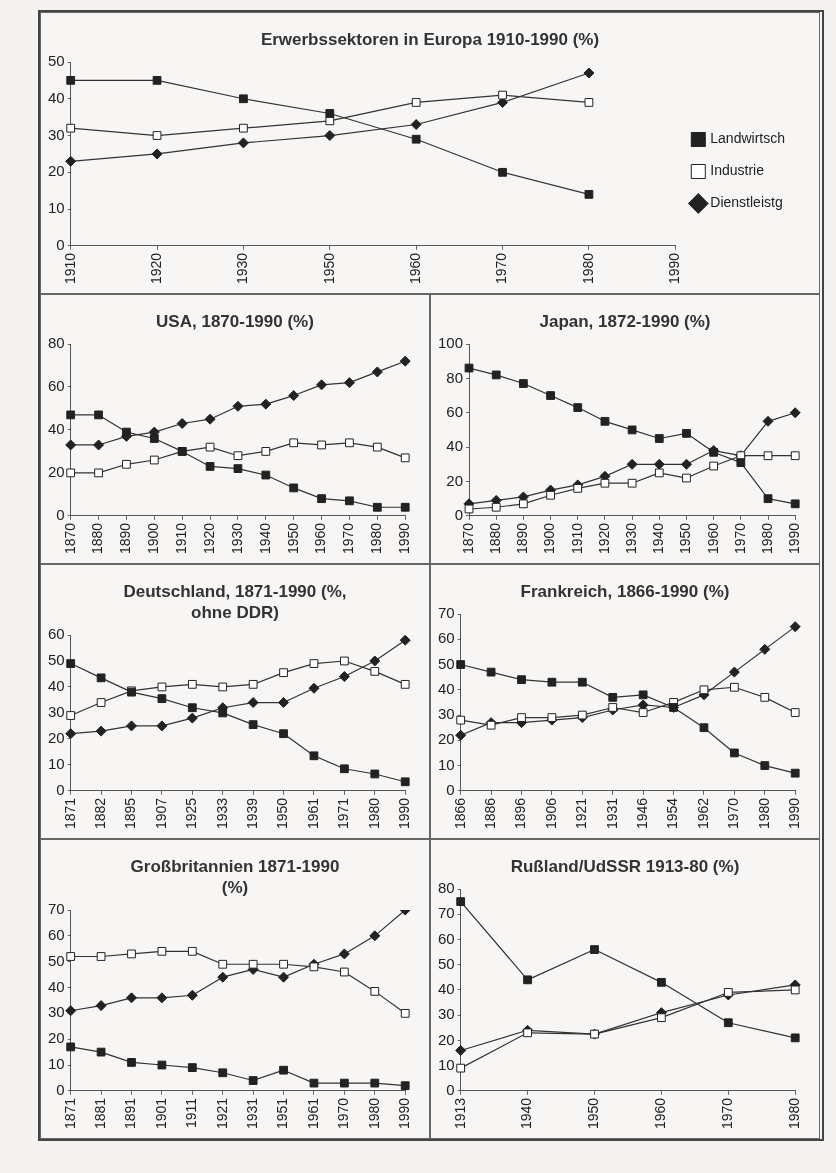  What do you see at coordinates (130, 813) in the screenshot?
I see `x-tick-label: 1895` at bounding box center [130, 813].